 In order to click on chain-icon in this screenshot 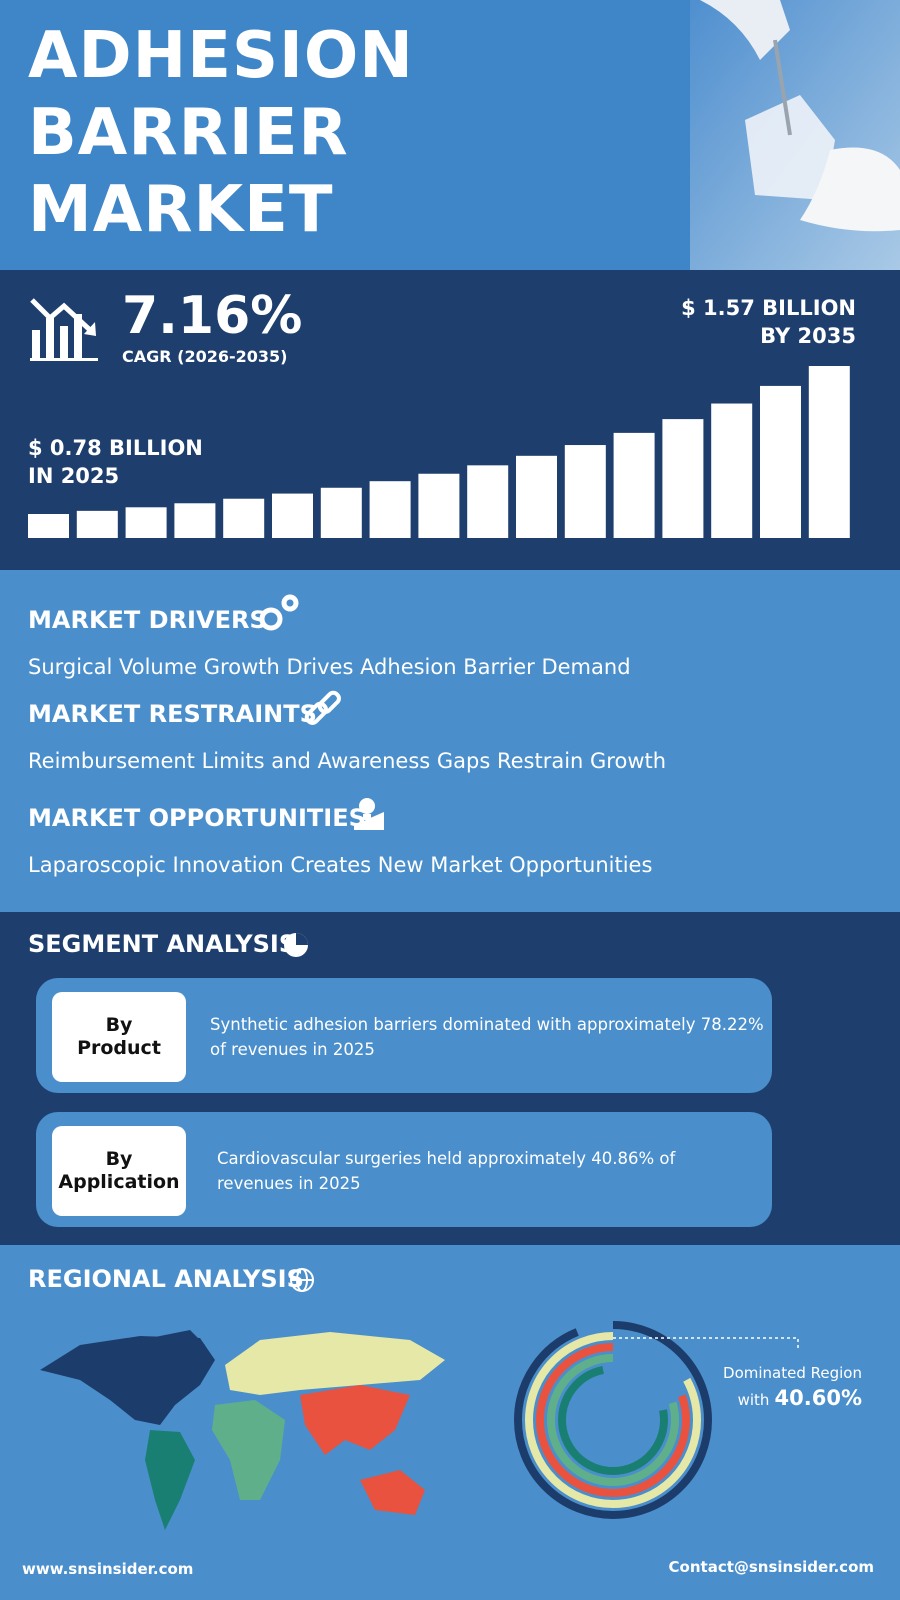, I will do `click(322, 707)`.